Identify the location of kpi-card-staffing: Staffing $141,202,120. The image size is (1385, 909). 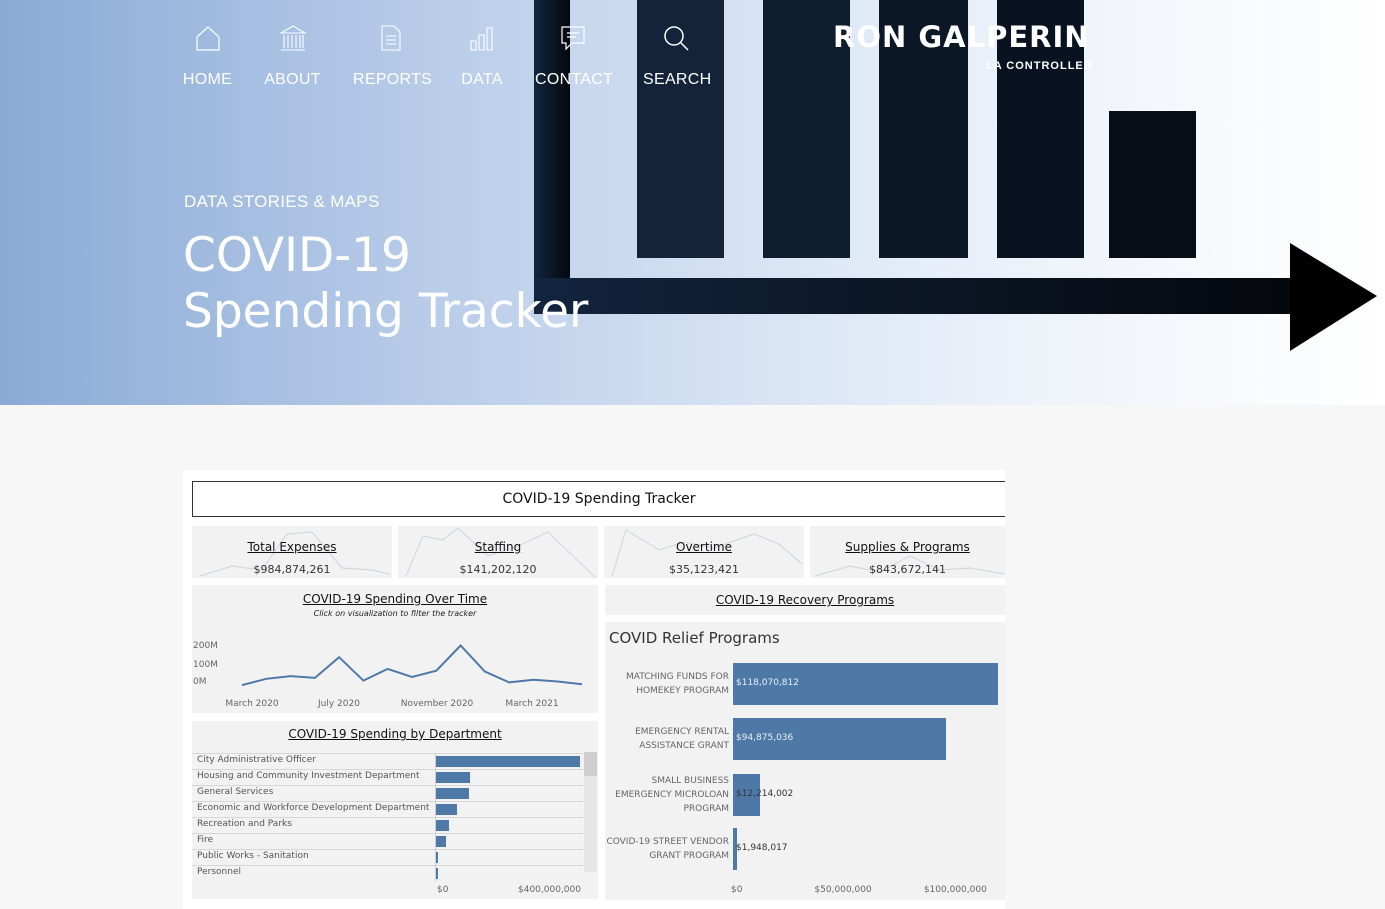
(498, 552).